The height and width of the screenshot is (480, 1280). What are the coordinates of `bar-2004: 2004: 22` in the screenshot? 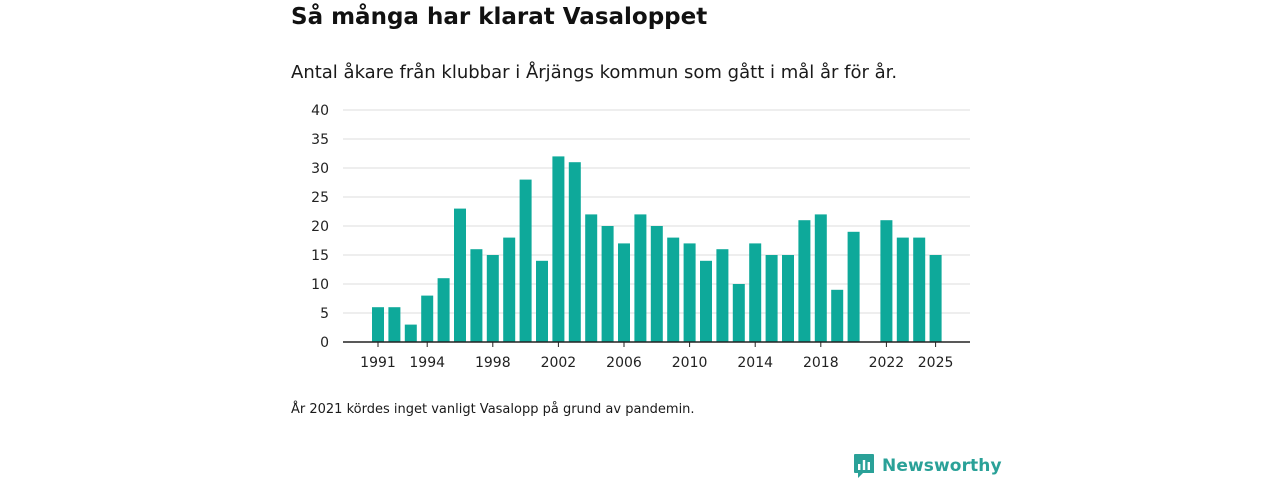 It's located at (591, 278).